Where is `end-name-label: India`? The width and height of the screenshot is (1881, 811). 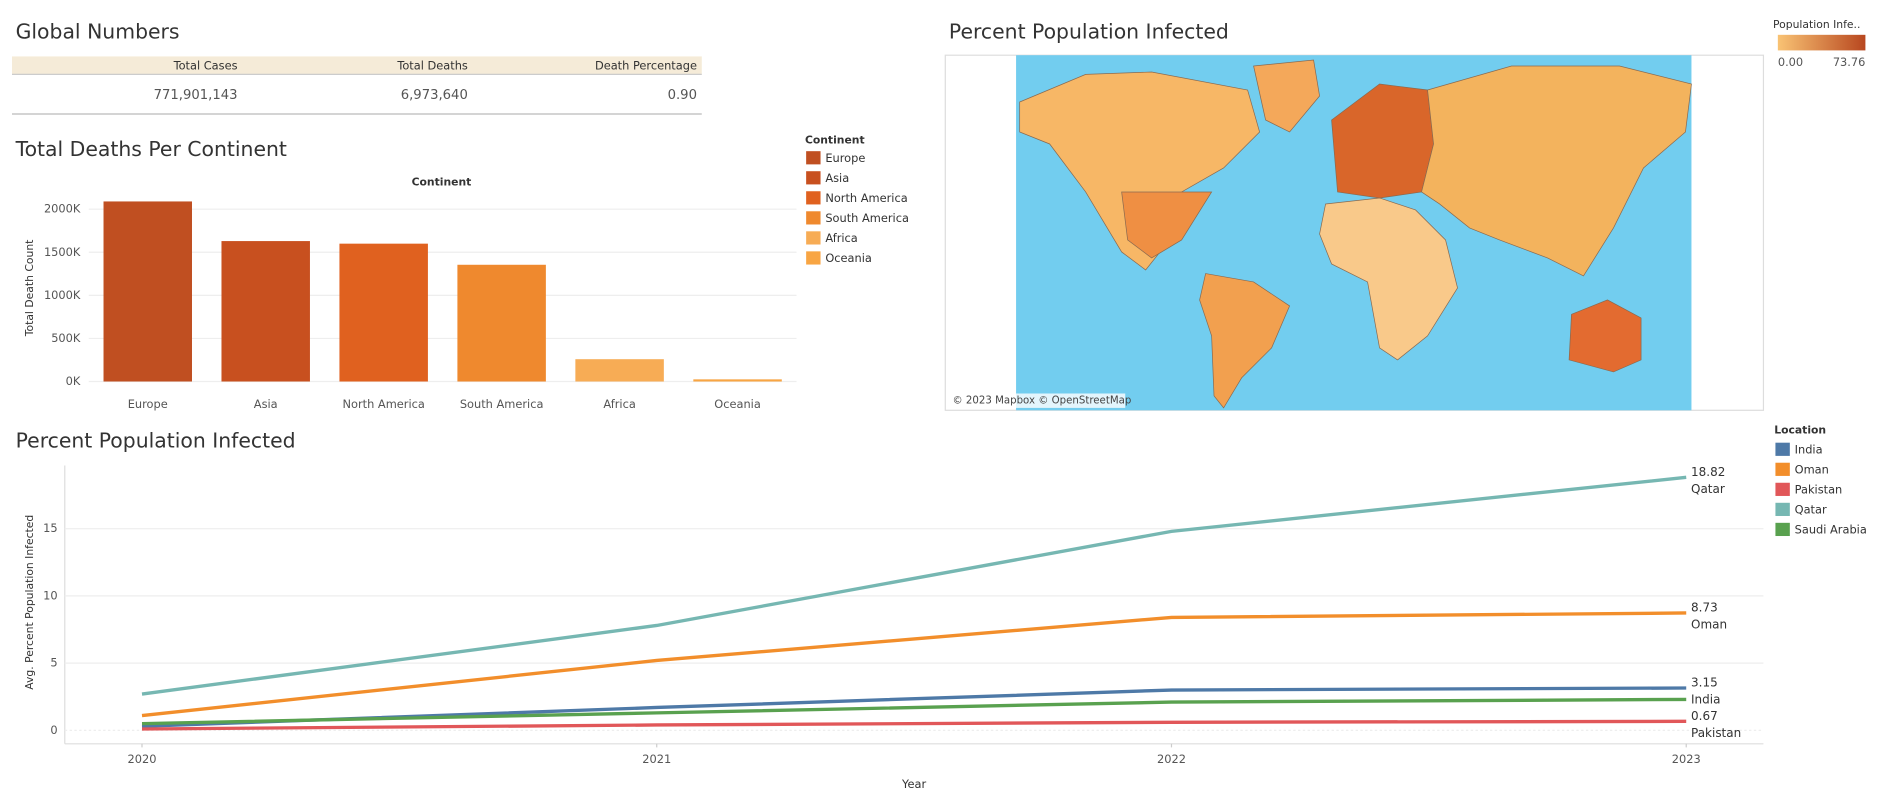 end-name-label: India is located at coordinates (1705, 699).